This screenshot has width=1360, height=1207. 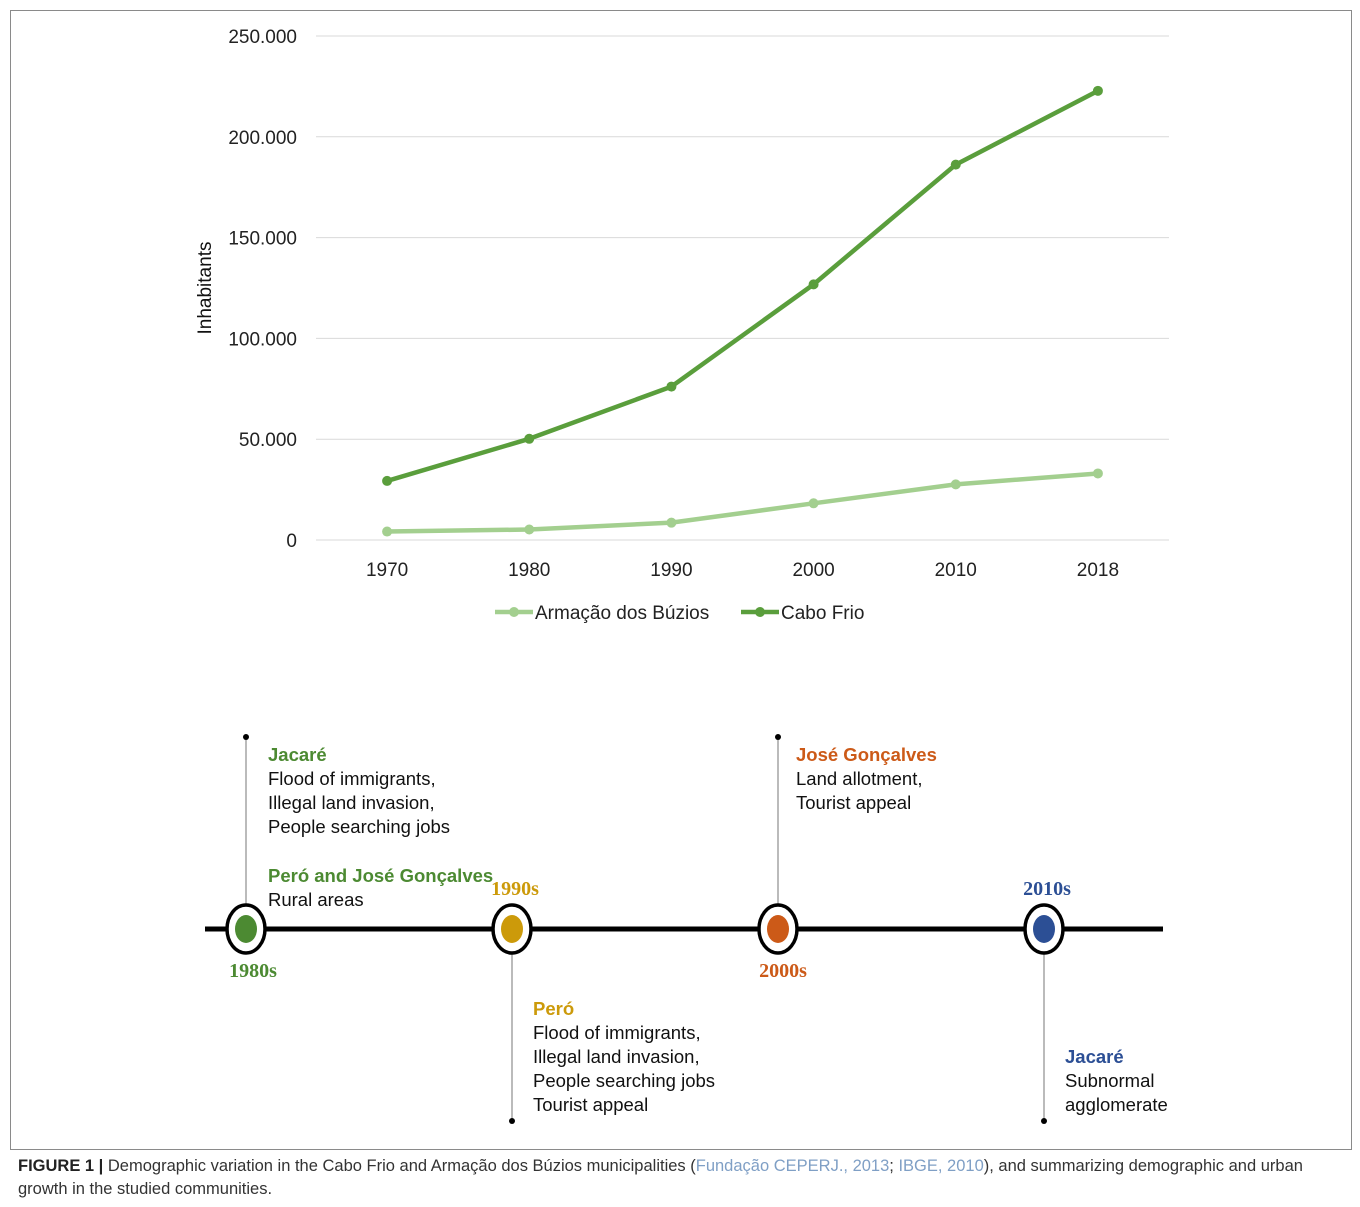 I want to click on x-tick-label: 1970, so click(x=387, y=570).